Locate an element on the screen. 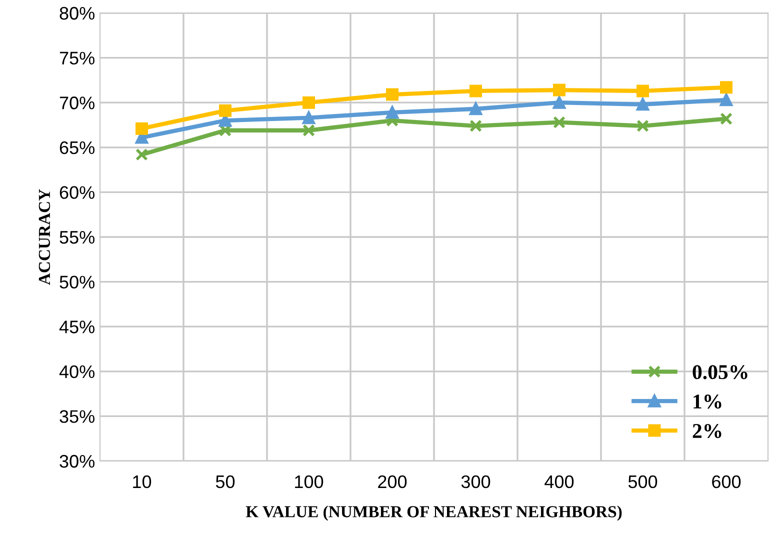 This screenshot has height=540, width=774. x-tick-label: 100 is located at coordinates (309, 481).